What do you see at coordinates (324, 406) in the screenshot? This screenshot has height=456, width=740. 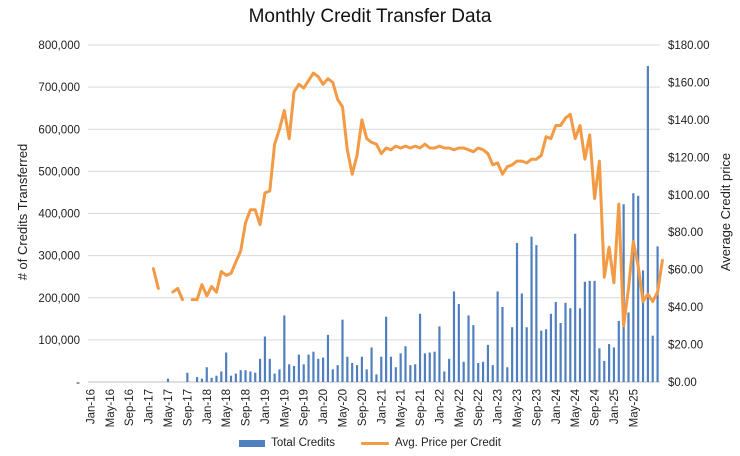 I see `x-tick-label: Jan-20` at bounding box center [324, 406].